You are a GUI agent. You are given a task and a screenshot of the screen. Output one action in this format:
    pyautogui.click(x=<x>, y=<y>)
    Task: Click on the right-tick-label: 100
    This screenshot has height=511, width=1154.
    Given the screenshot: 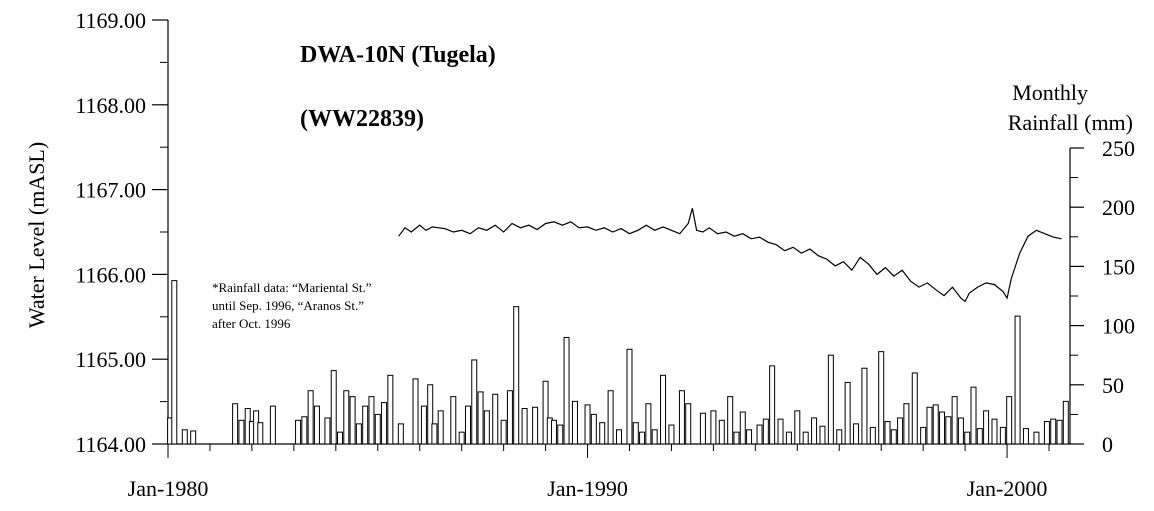 What is the action you would take?
    pyautogui.click(x=1118, y=326)
    